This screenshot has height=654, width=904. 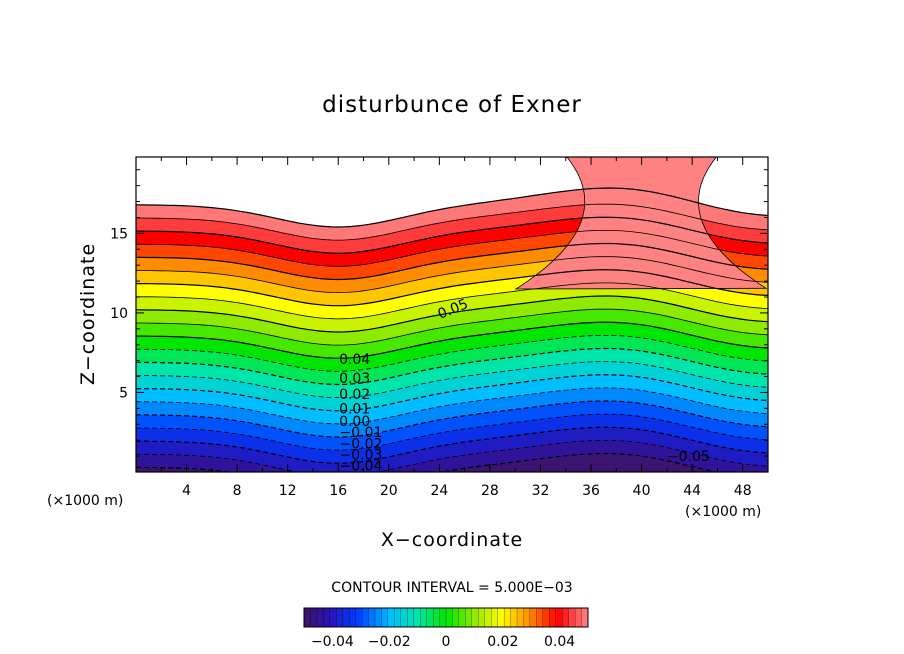 What do you see at coordinates (439, 491) in the screenshot?
I see `x-tick-label: 24` at bounding box center [439, 491].